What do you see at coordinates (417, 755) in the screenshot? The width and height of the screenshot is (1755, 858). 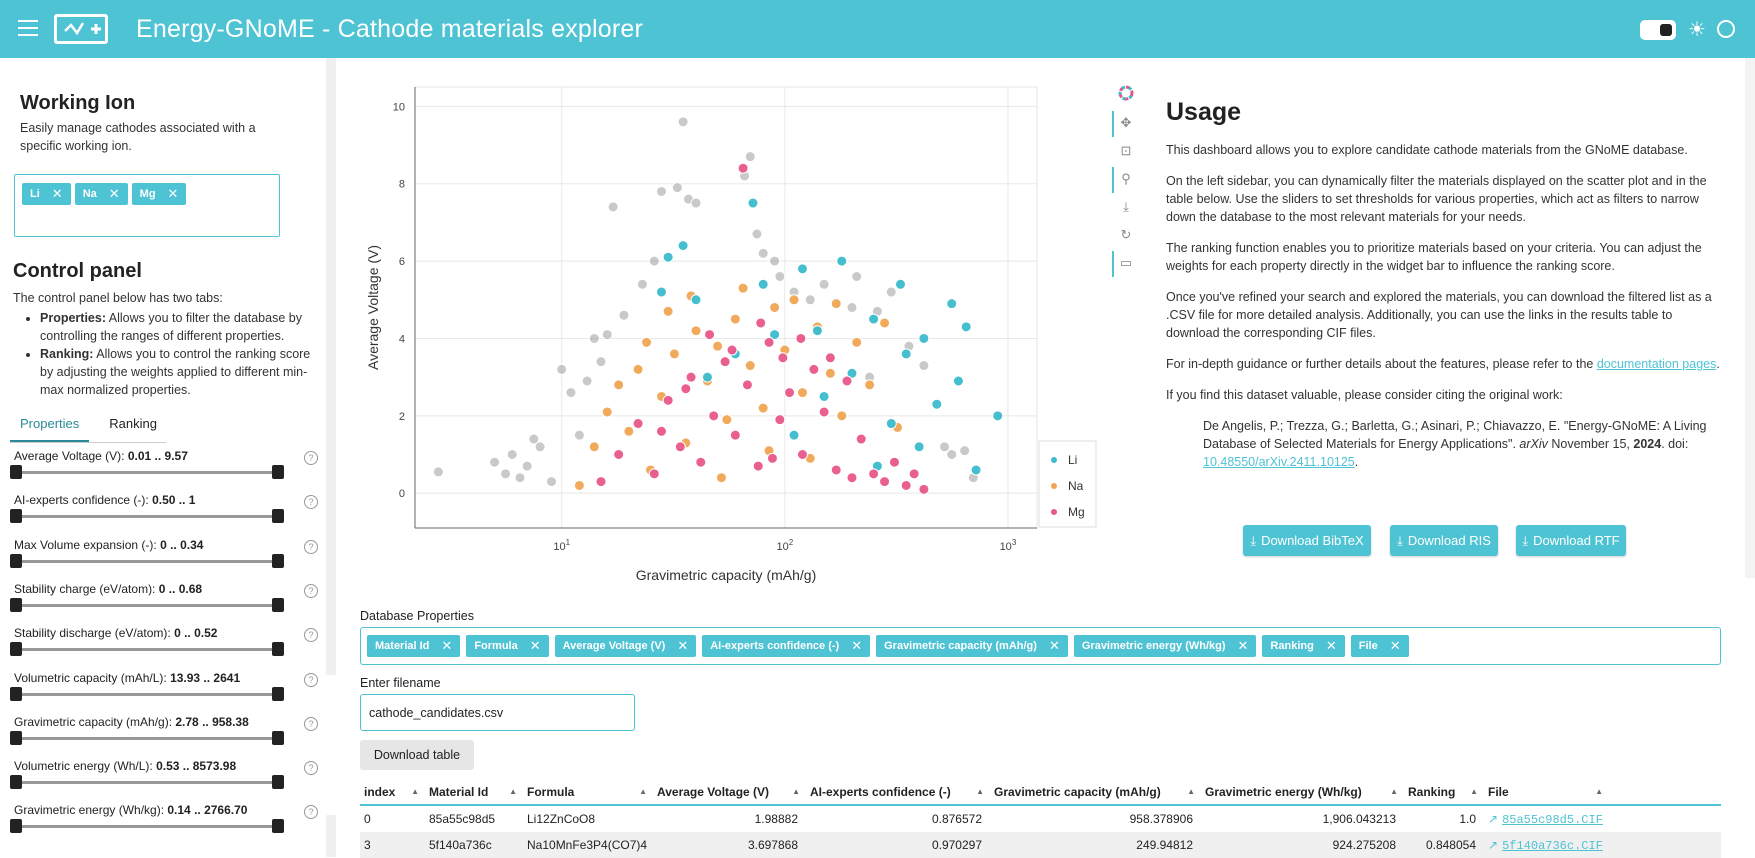 I see `download-table-button: Download table` at bounding box center [417, 755].